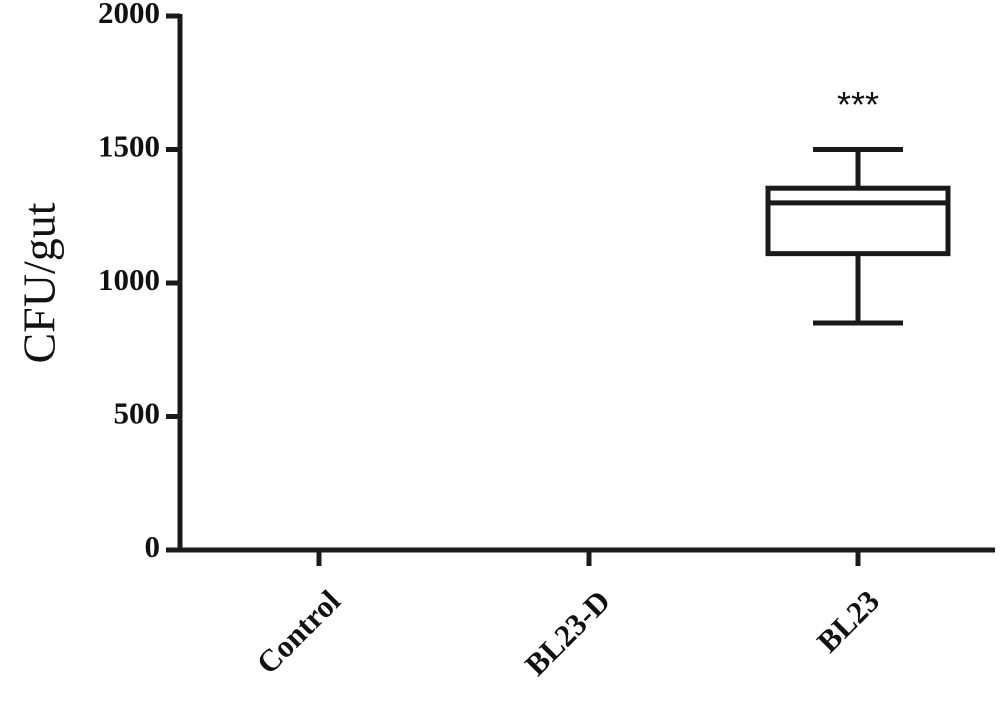  Describe the element at coordinates (299, 632) in the screenshot. I see `x-tick-label: Control` at that location.